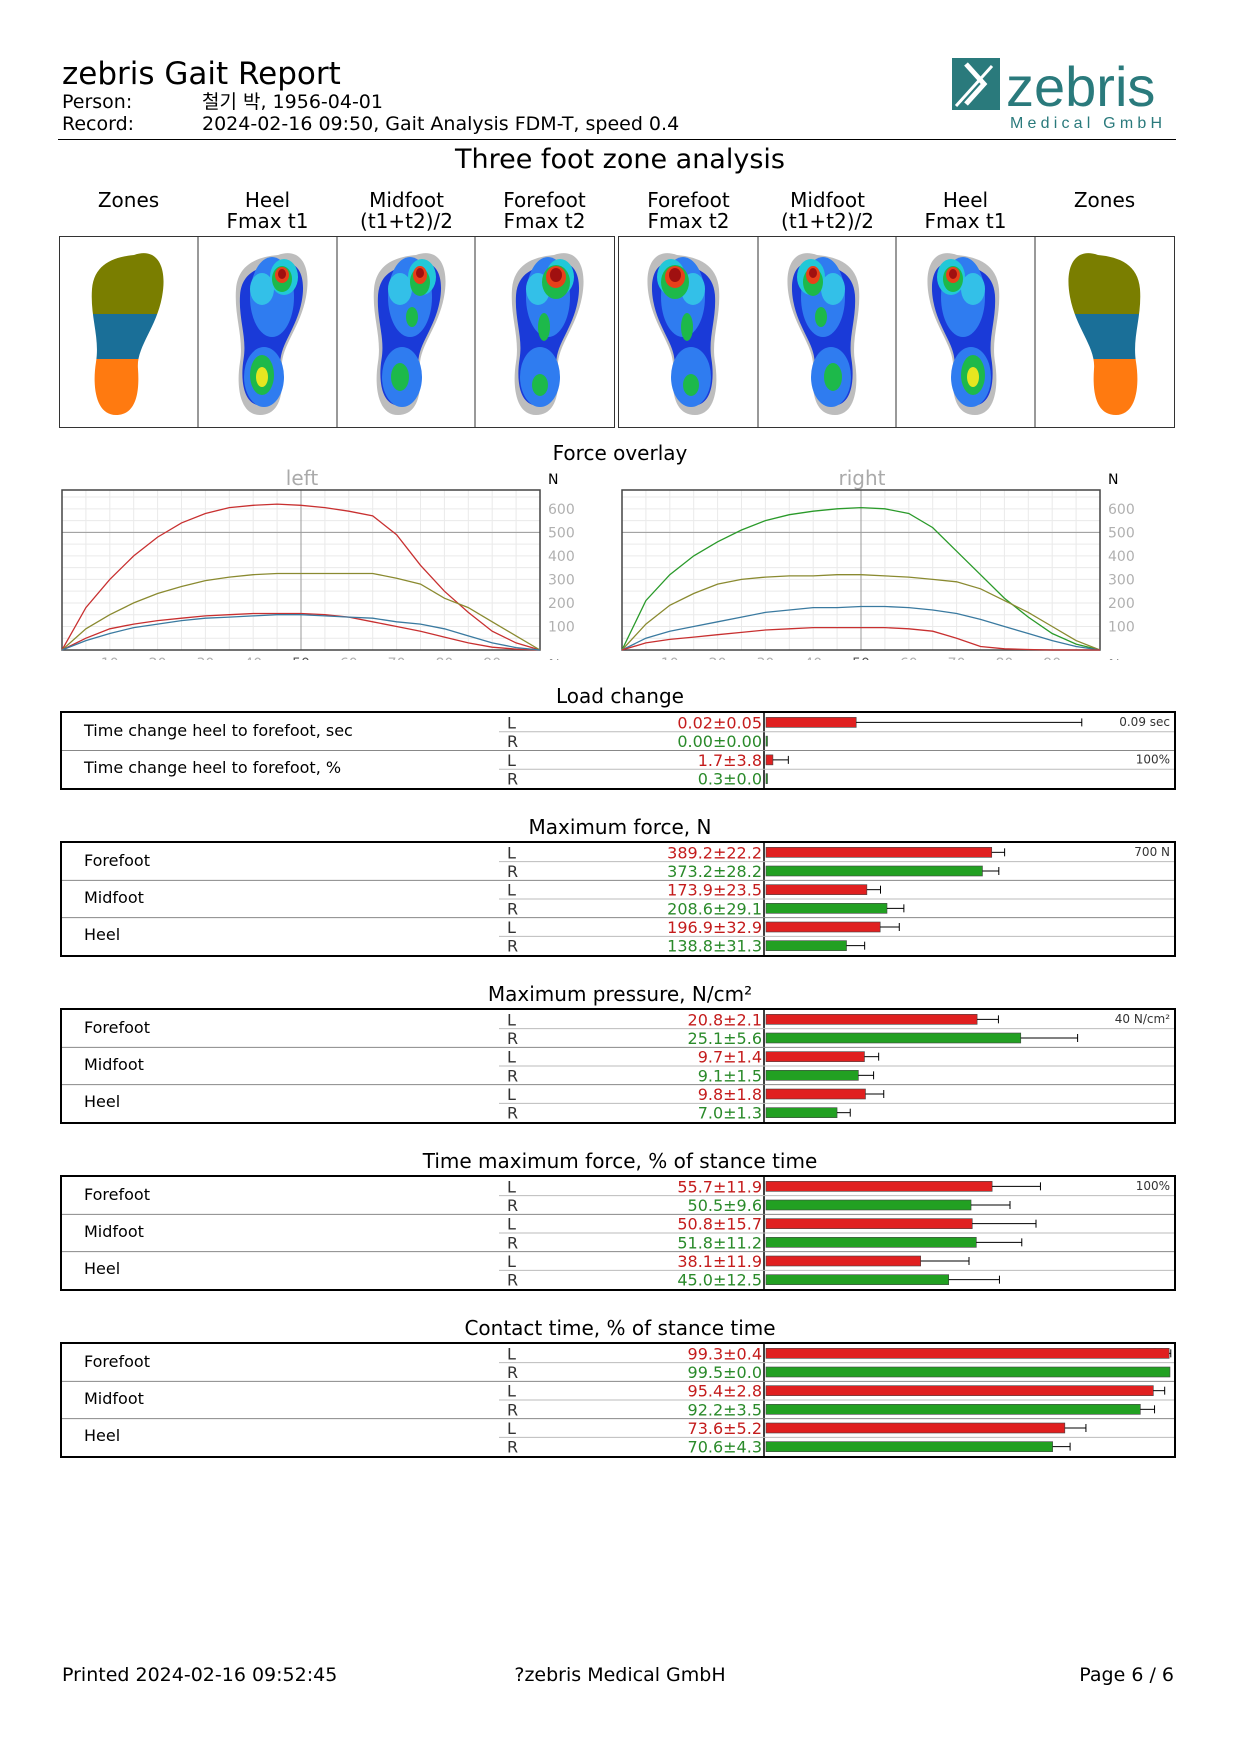  Describe the element at coordinates (1121, 533) in the screenshot. I see `y-tick-label: 500` at that location.